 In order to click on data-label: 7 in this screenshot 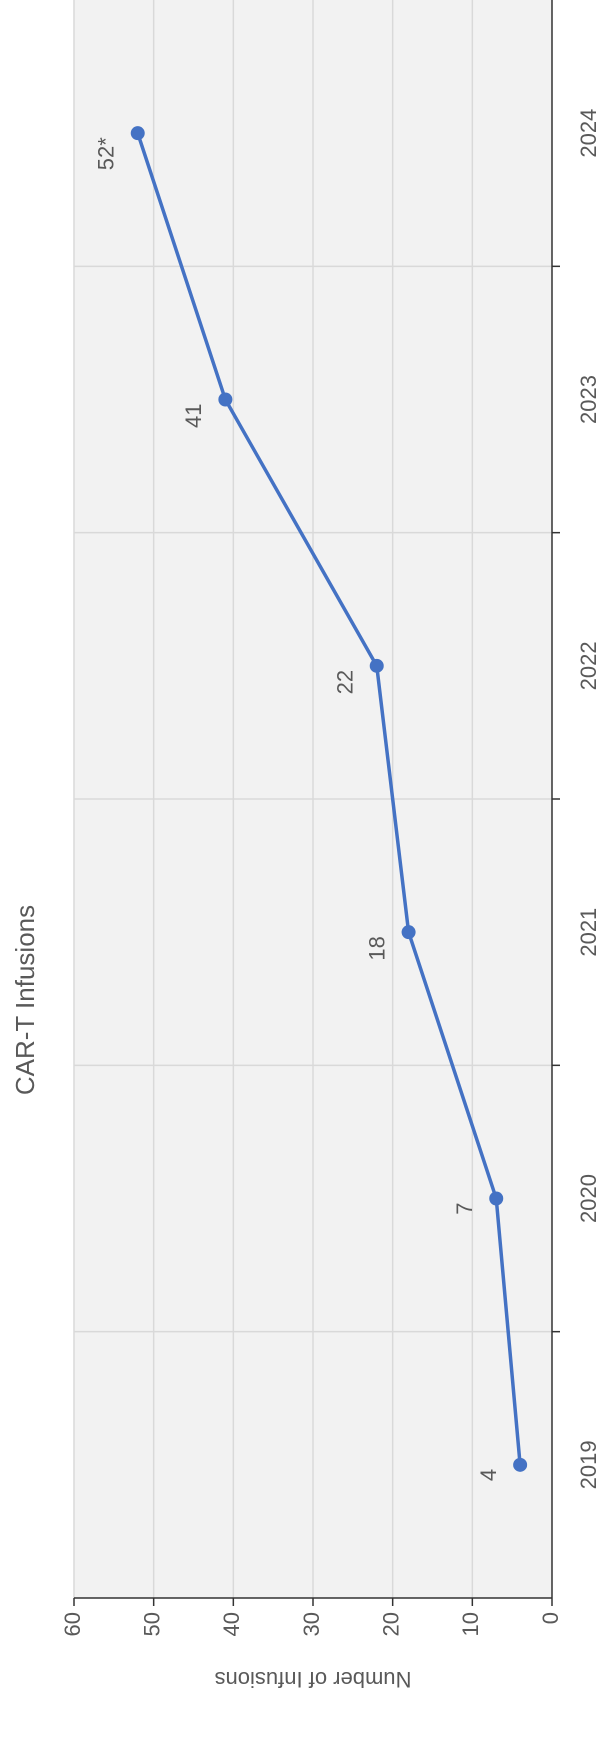, I will do `click(464, 1209)`.